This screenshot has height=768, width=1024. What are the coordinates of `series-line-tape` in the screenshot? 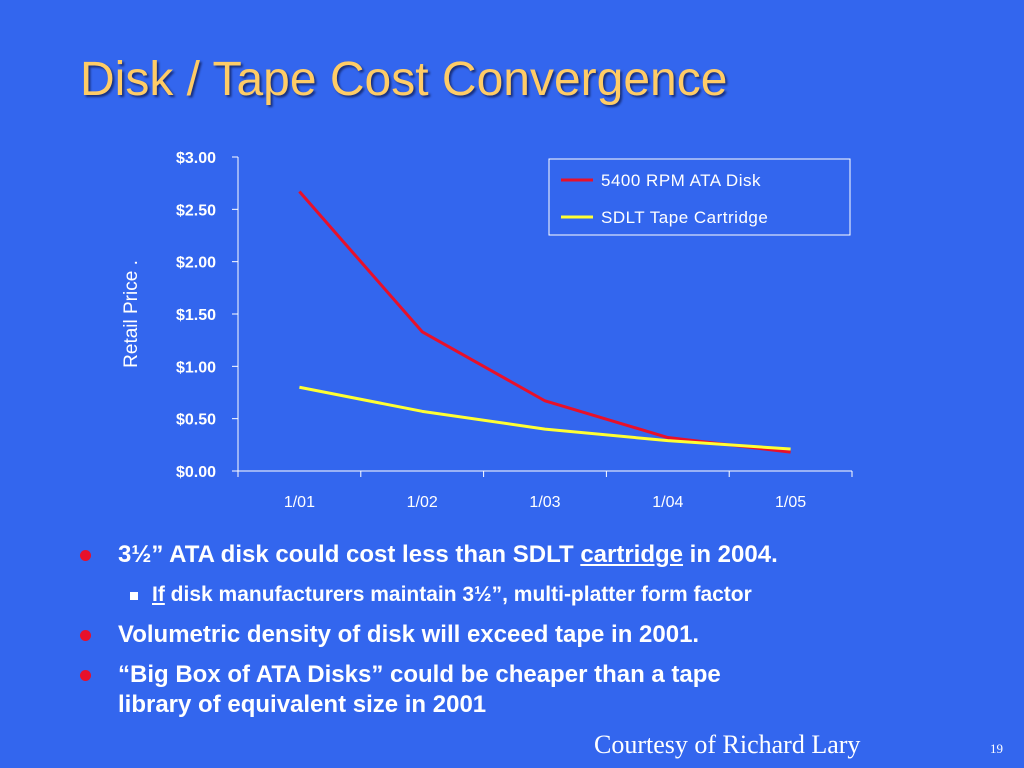 It's located at (545, 418).